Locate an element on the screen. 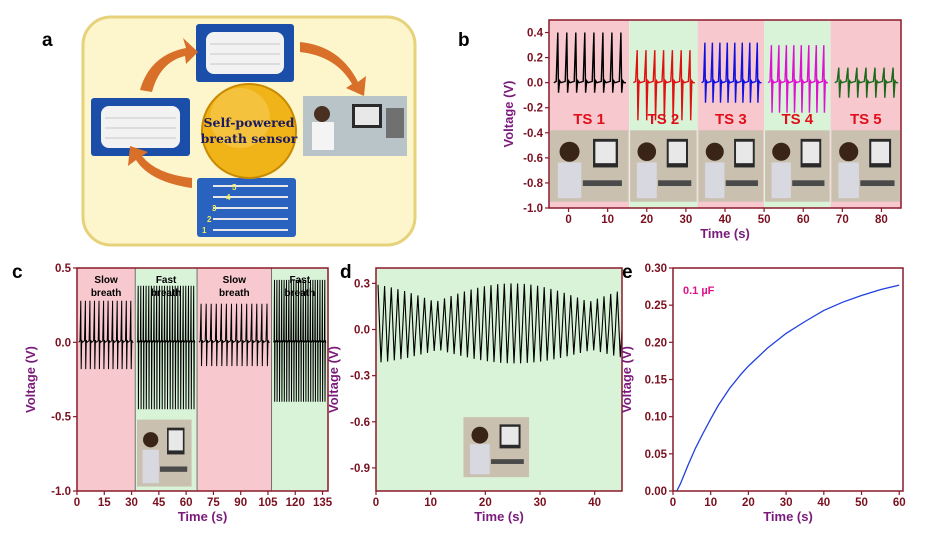 This screenshot has width=930, height=538. x-tick-label: 90 is located at coordinates (240, 503).